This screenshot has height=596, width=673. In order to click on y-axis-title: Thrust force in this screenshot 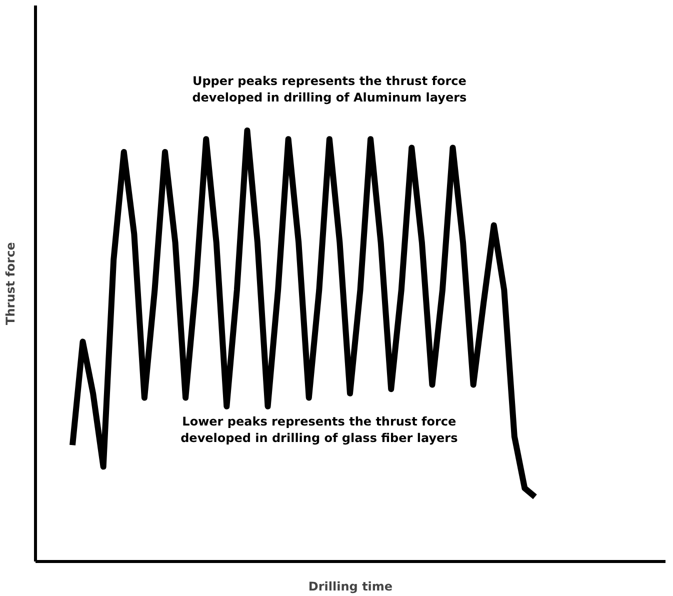, I will do `click(11, 283)`.